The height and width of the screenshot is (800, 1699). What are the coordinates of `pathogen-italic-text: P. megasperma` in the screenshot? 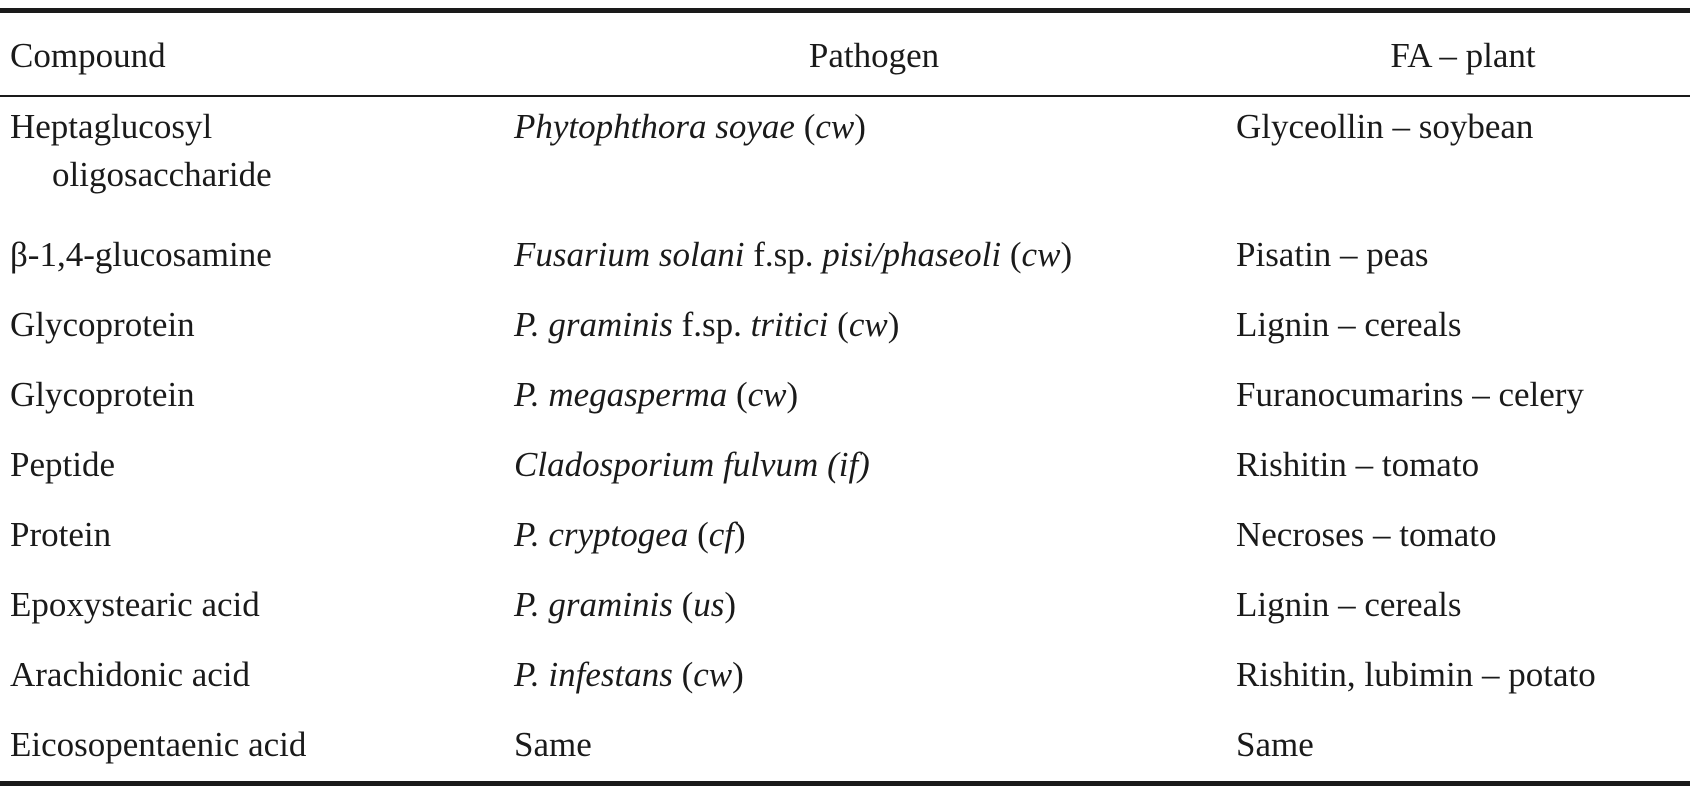 It's located at (621, 394).